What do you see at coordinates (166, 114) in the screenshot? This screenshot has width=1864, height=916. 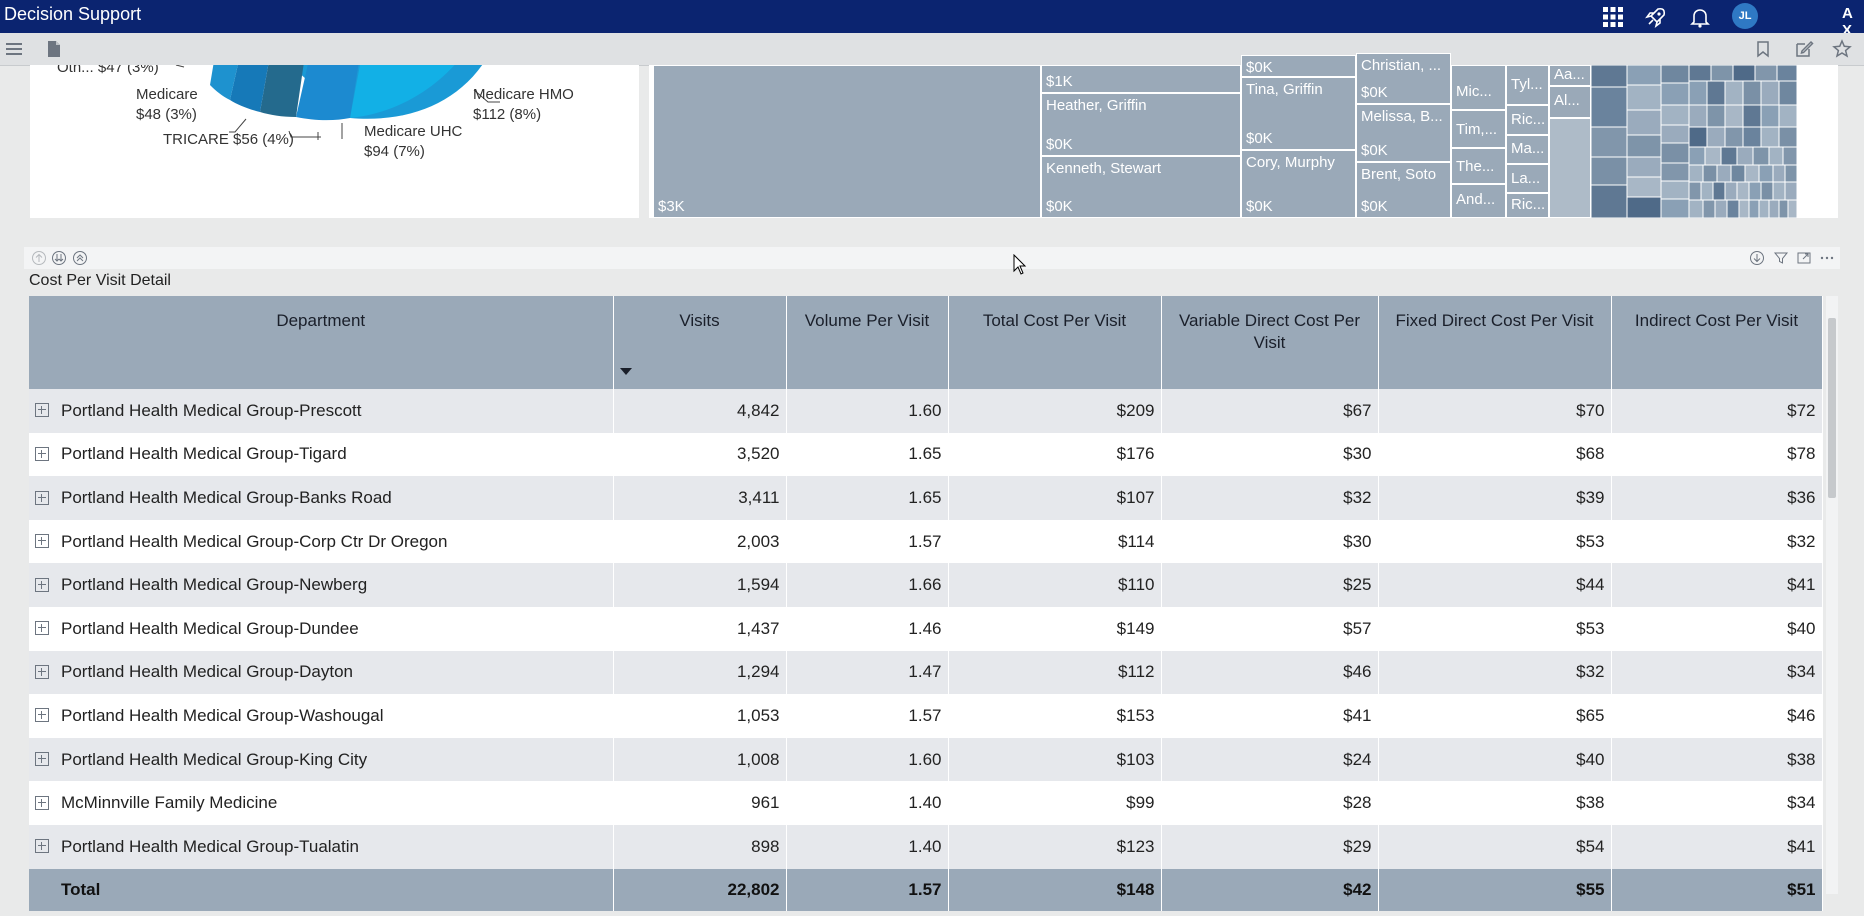 I see `pie-label-medicare-value: $48 (3%)` at bounding box center [166, 114].